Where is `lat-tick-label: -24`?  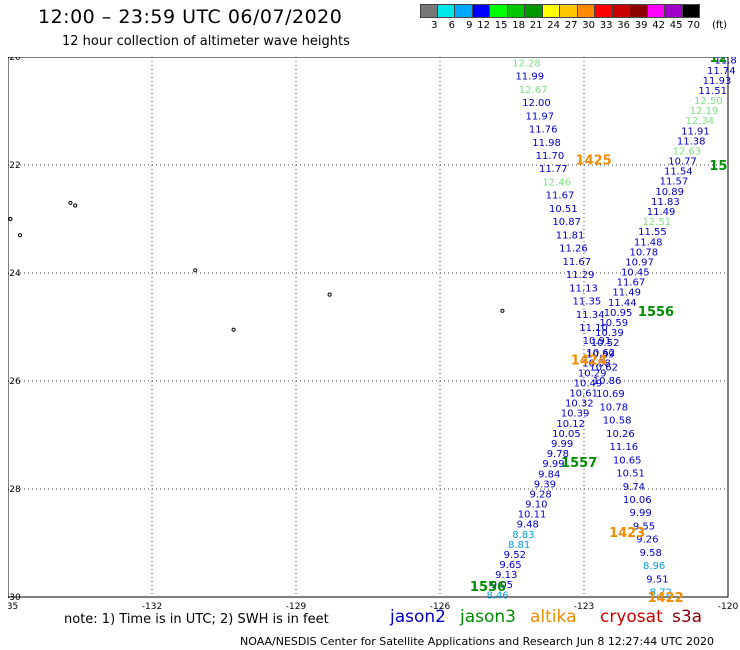
lat-tick-label: -24 is located at coordinates (14, 274).